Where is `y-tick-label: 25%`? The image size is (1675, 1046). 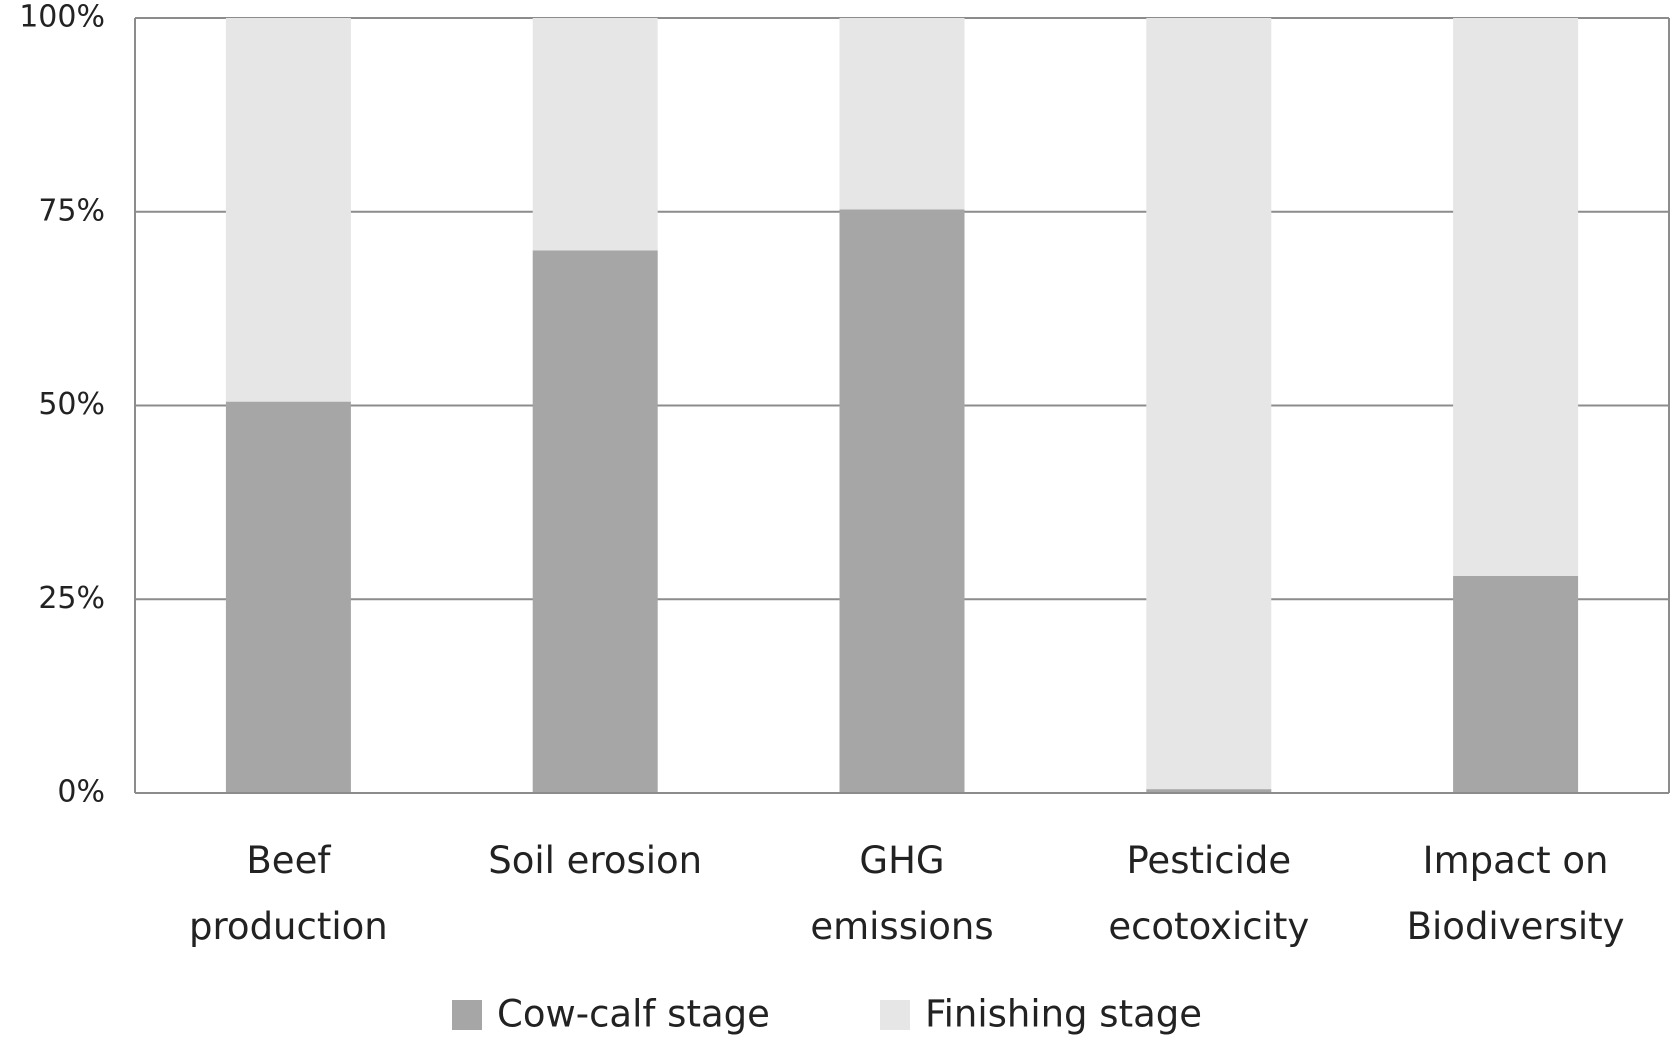 y-tick-label: 25% is located at coordinates (71, 598).